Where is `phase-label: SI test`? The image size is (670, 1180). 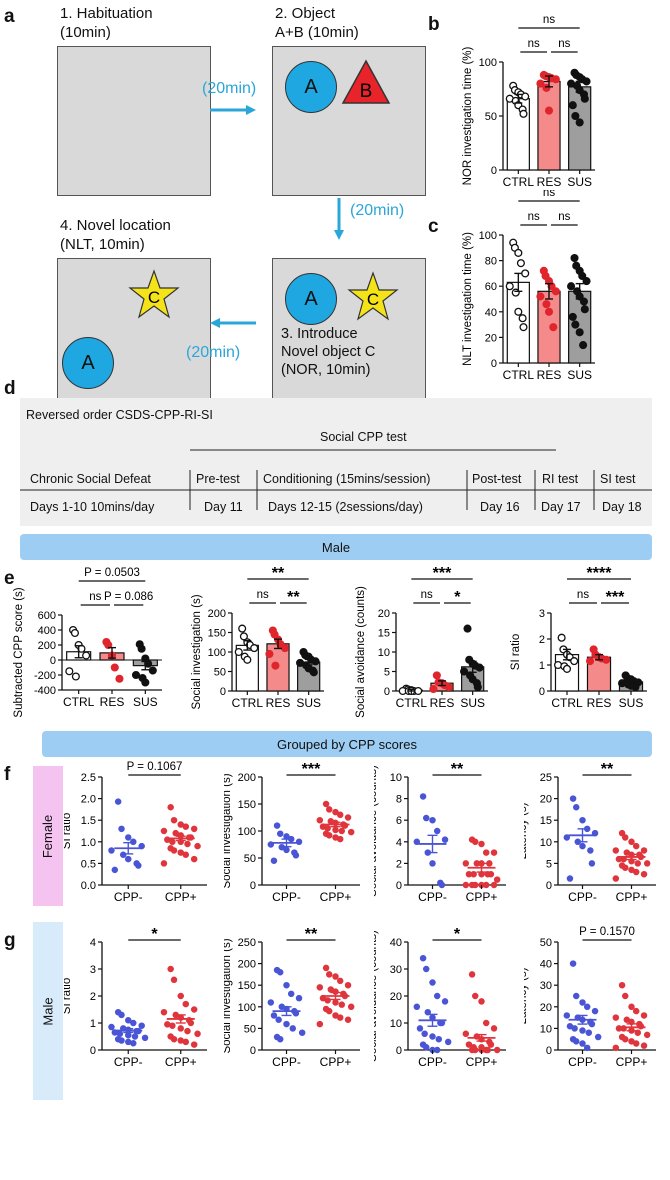
phase-label: SI test is located at coordinates (618, 479).